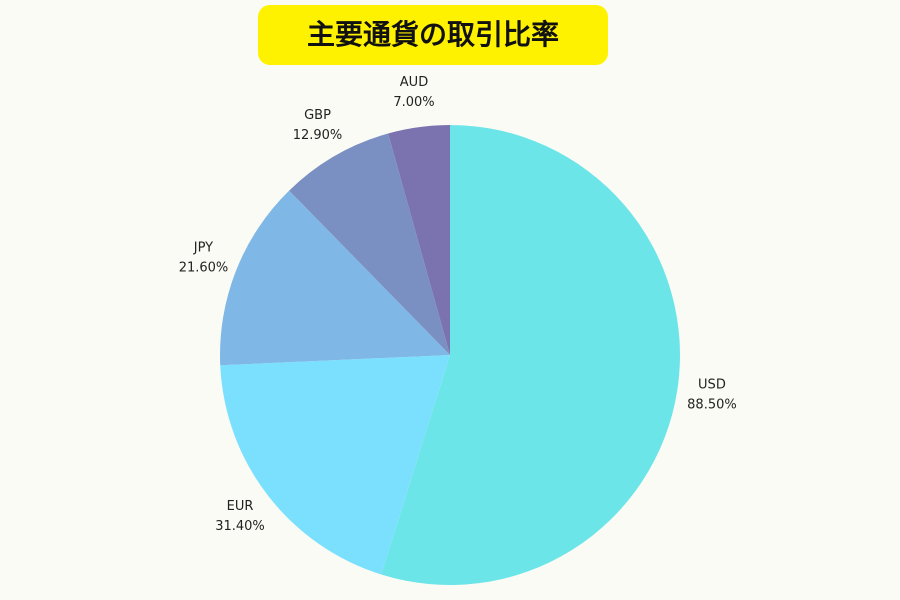 The height and width of the screenshot is (600, 900). Describe the element at coordinates (204, 267) in the screenshot. I see `slice-value-label: 21.60%` at that location.